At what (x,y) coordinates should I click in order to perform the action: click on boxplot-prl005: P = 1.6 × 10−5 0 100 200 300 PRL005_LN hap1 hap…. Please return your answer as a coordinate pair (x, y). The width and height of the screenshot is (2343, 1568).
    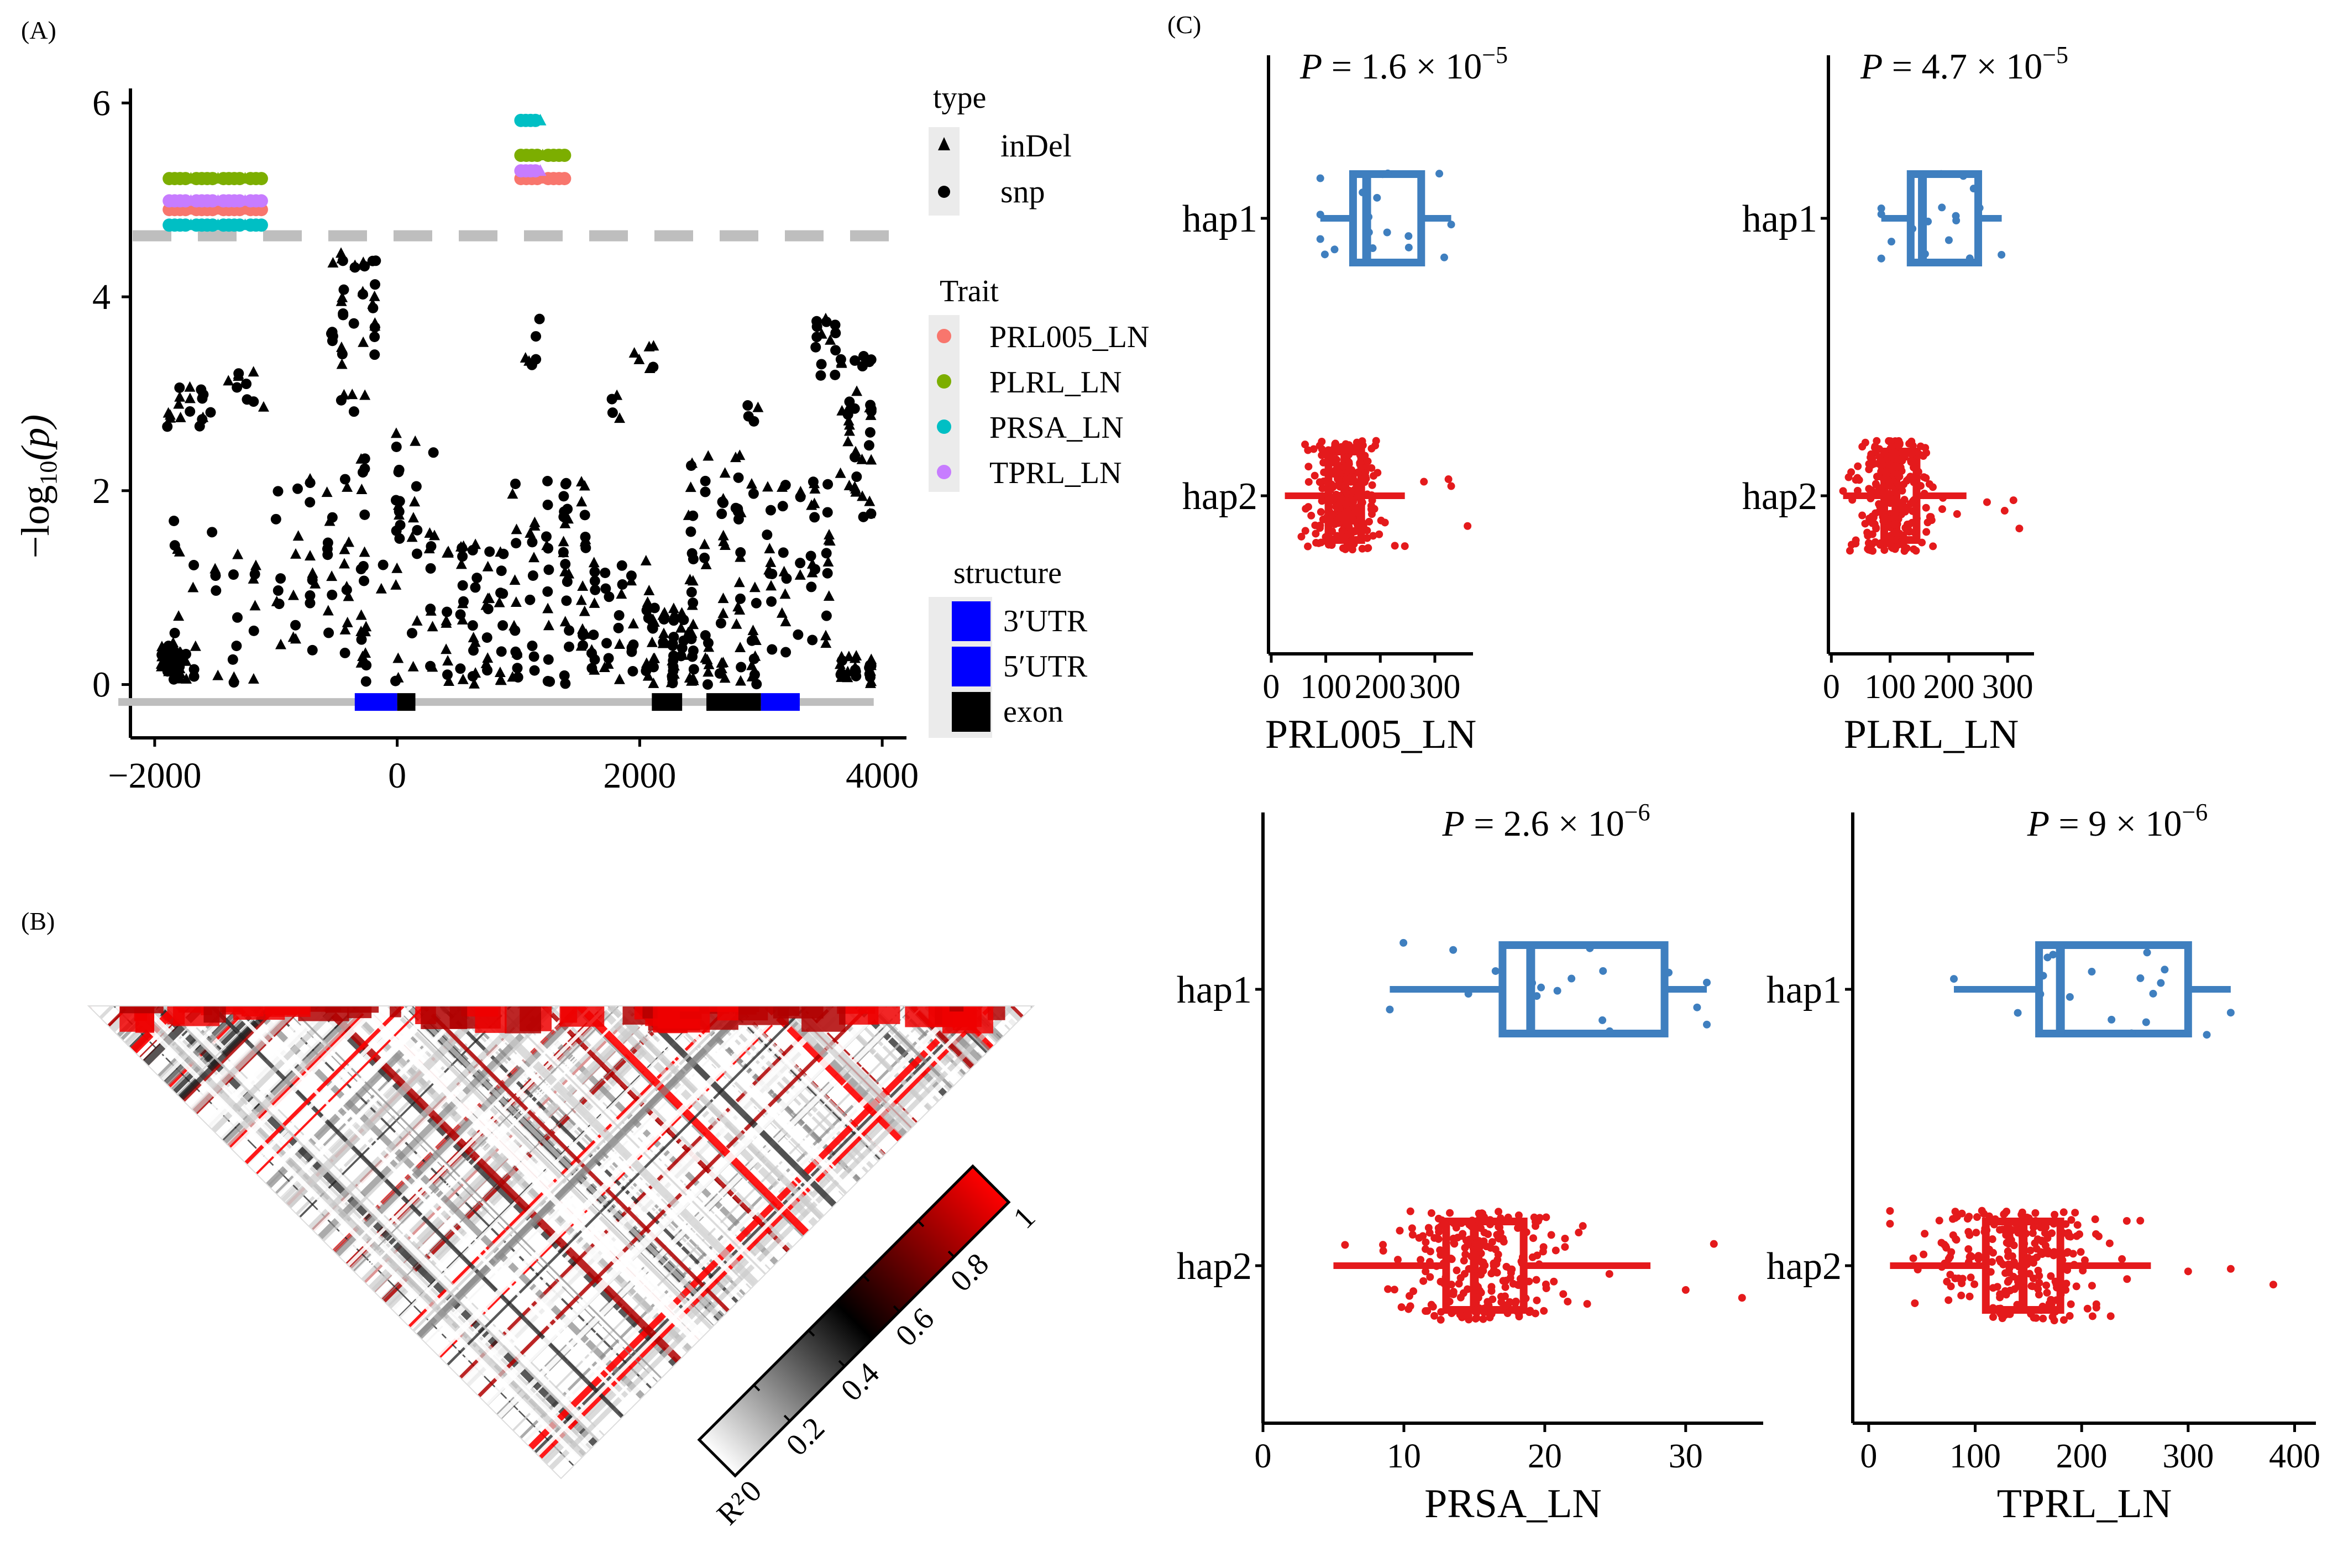
    Looking at the image, I should click on (1345, 399).